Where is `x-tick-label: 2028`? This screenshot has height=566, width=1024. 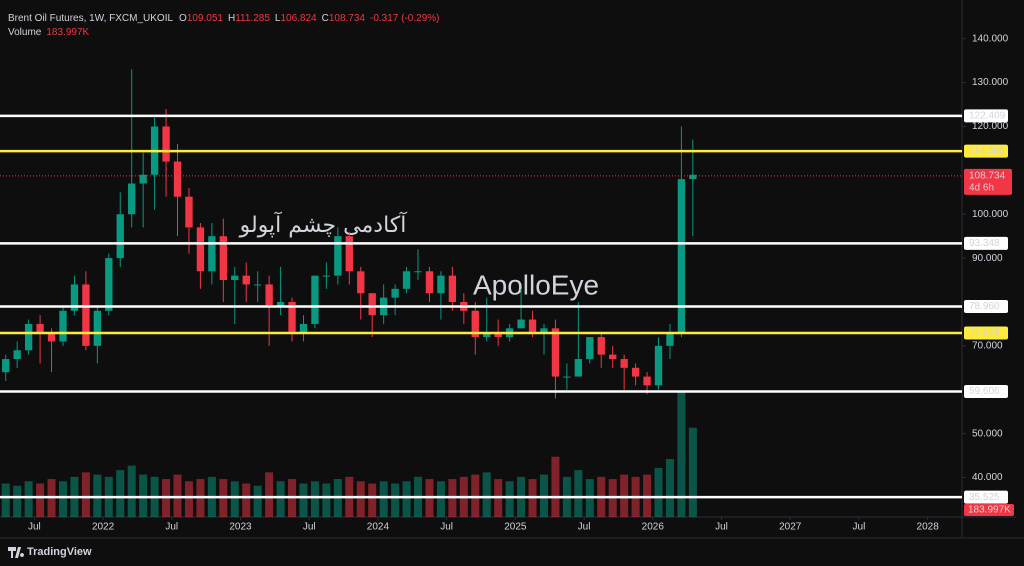 x-tick-label: 2028 is located at coordinates (928, 527).